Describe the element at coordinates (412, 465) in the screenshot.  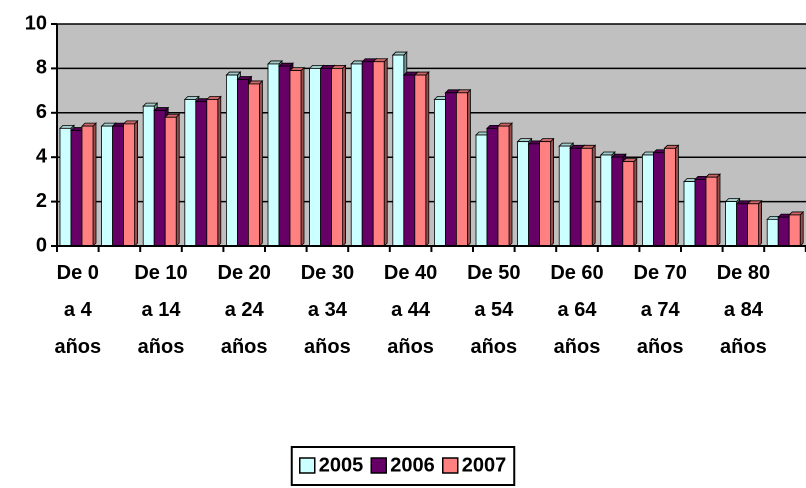
I see `legend-label: 2006` at that location.